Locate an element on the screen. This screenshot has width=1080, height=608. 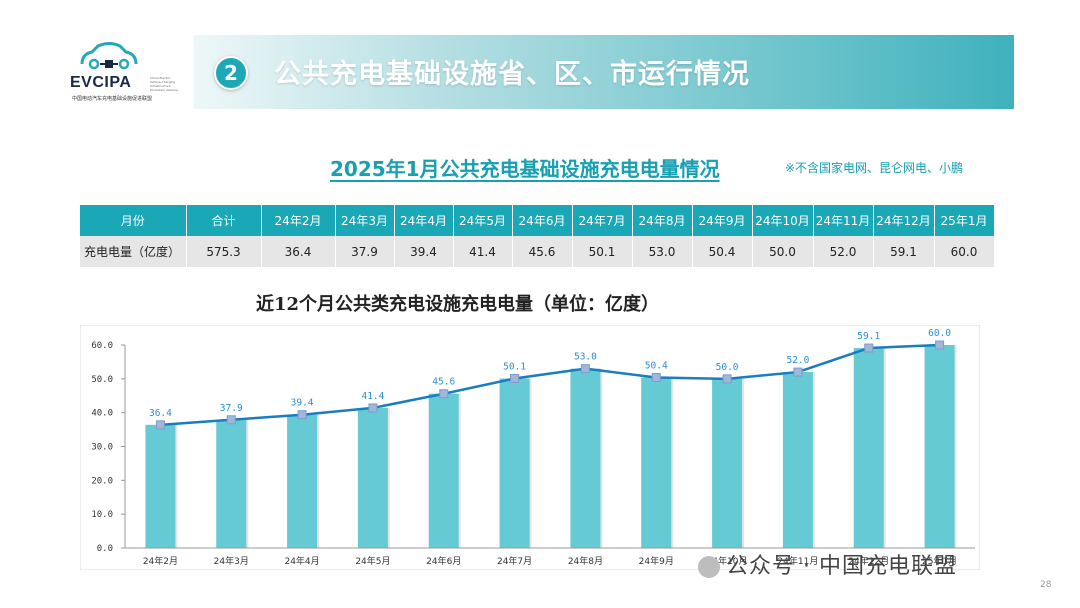
y-tick-label: 40.0 is located at coordinates (102, 414).